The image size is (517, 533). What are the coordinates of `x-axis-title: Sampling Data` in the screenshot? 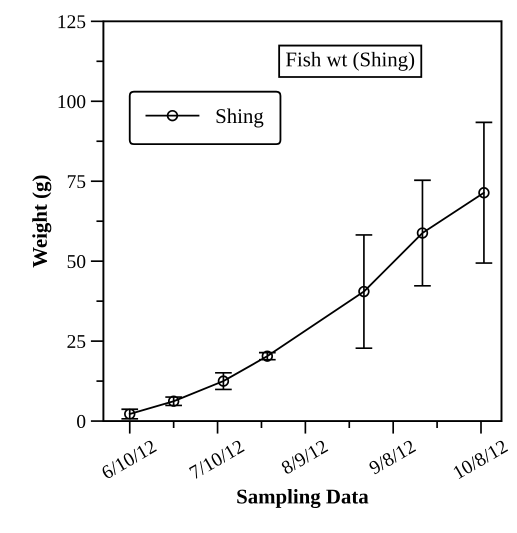 It's located at (302, 498).